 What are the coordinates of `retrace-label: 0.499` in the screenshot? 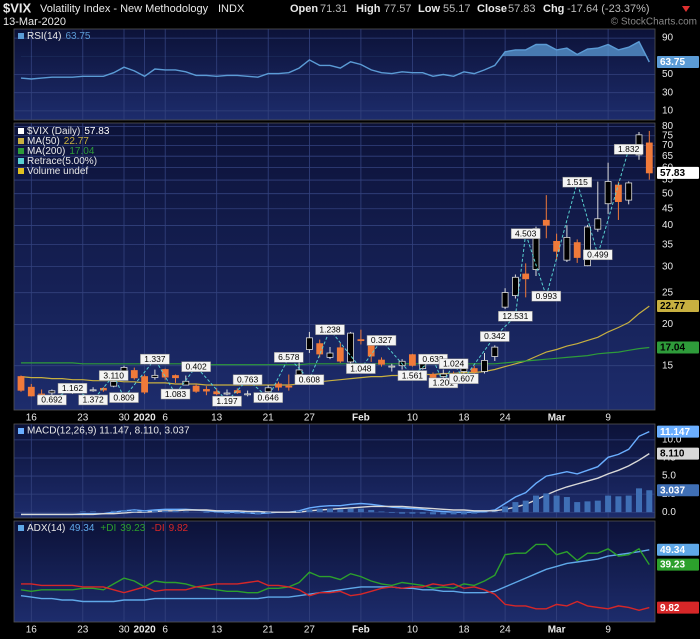 It's located at (598, 255).